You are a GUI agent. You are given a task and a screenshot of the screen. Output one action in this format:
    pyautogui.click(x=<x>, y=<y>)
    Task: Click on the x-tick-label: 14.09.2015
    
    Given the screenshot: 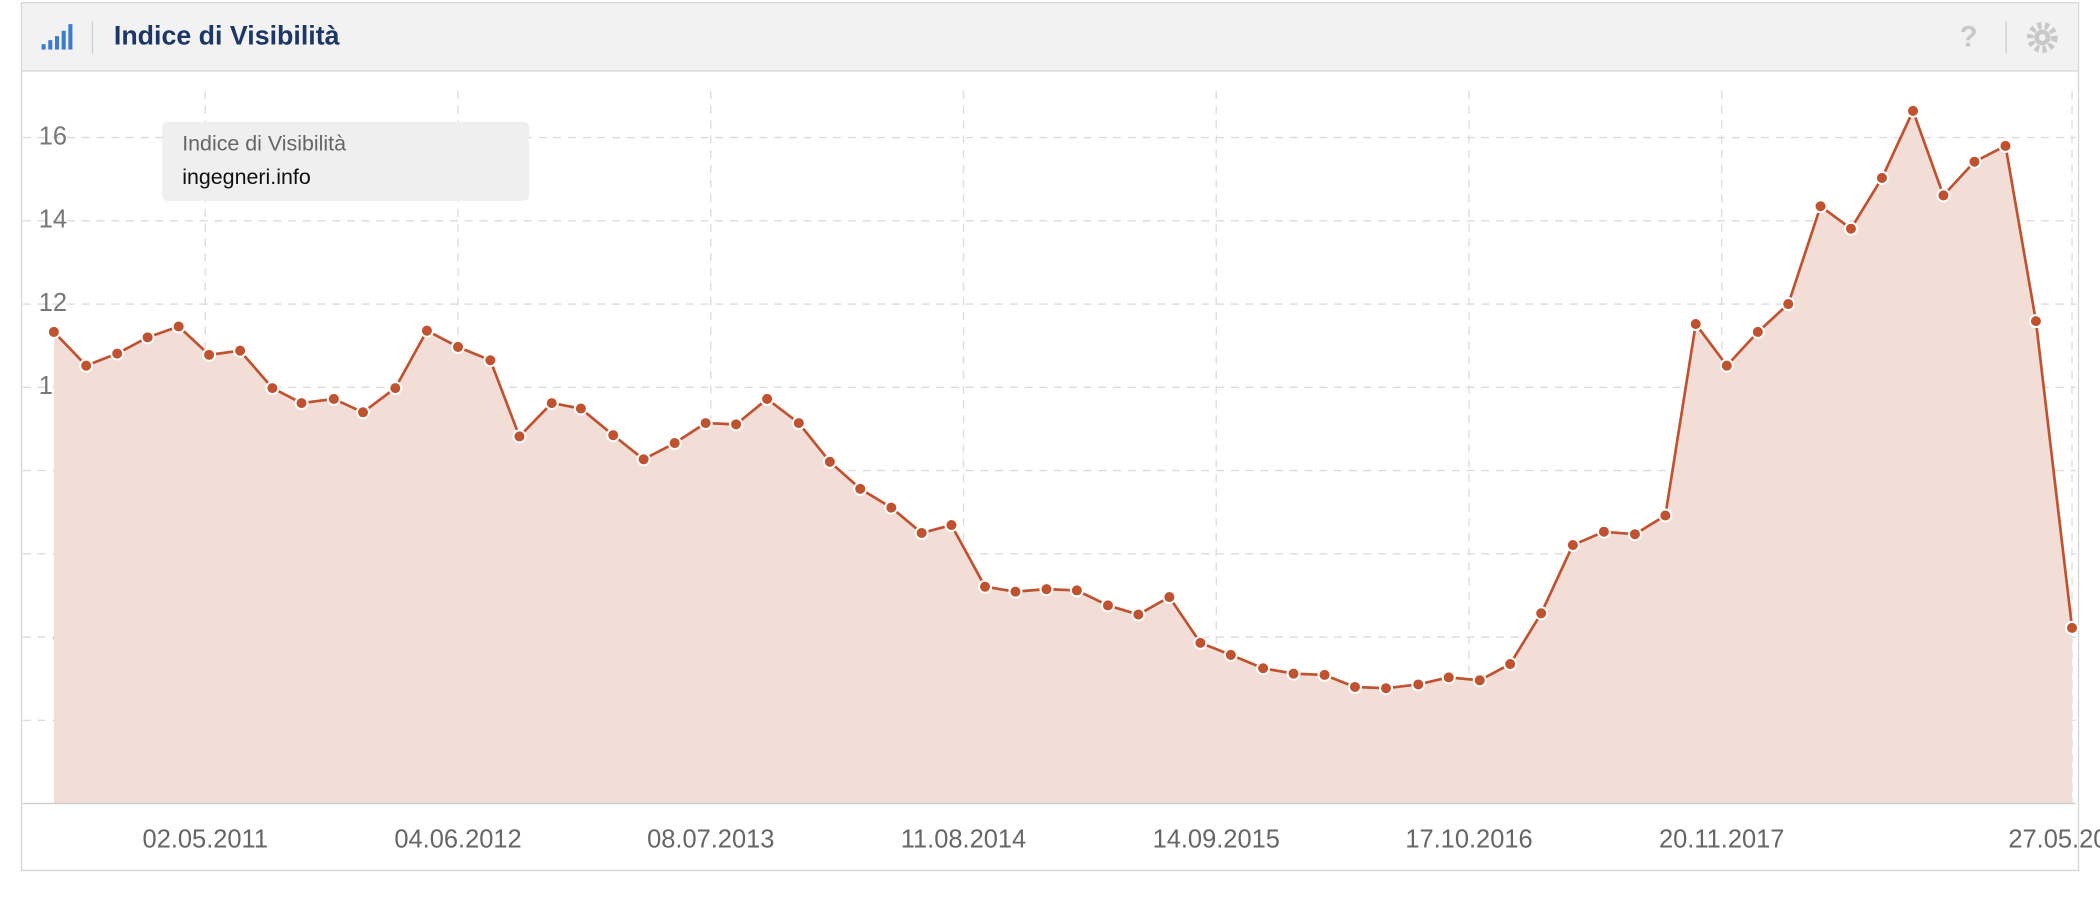 What is the action you would take?
    pyautogui.click(x=1216, y=840)
    